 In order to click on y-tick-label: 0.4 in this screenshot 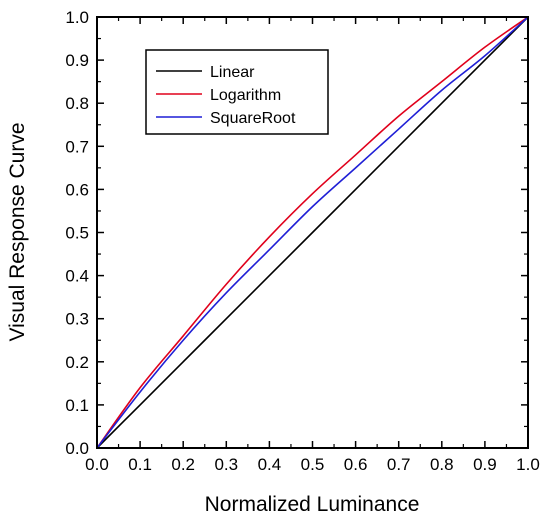, I will do `click(77, 276)`.